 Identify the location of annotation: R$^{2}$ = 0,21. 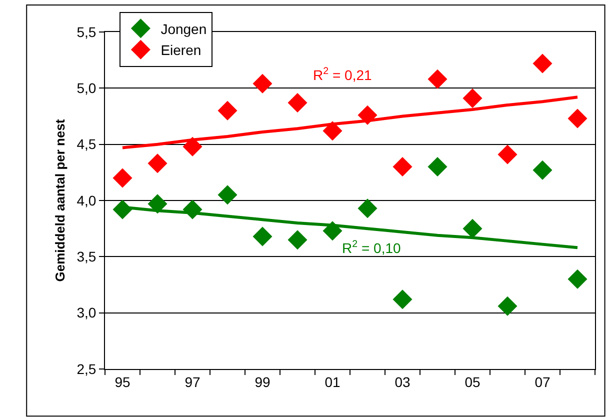
(342, 74).